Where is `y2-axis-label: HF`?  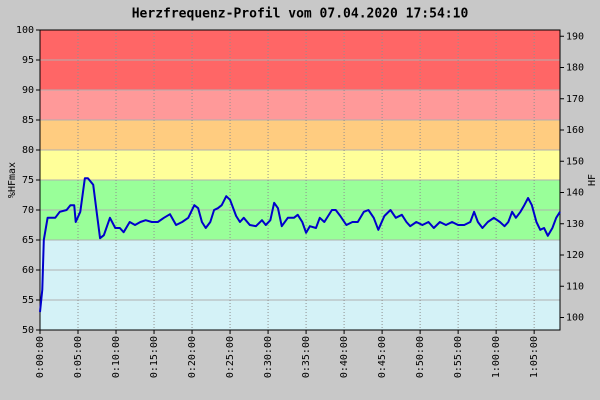 y2-axis-label: HF is located at coordinates (592, 180).